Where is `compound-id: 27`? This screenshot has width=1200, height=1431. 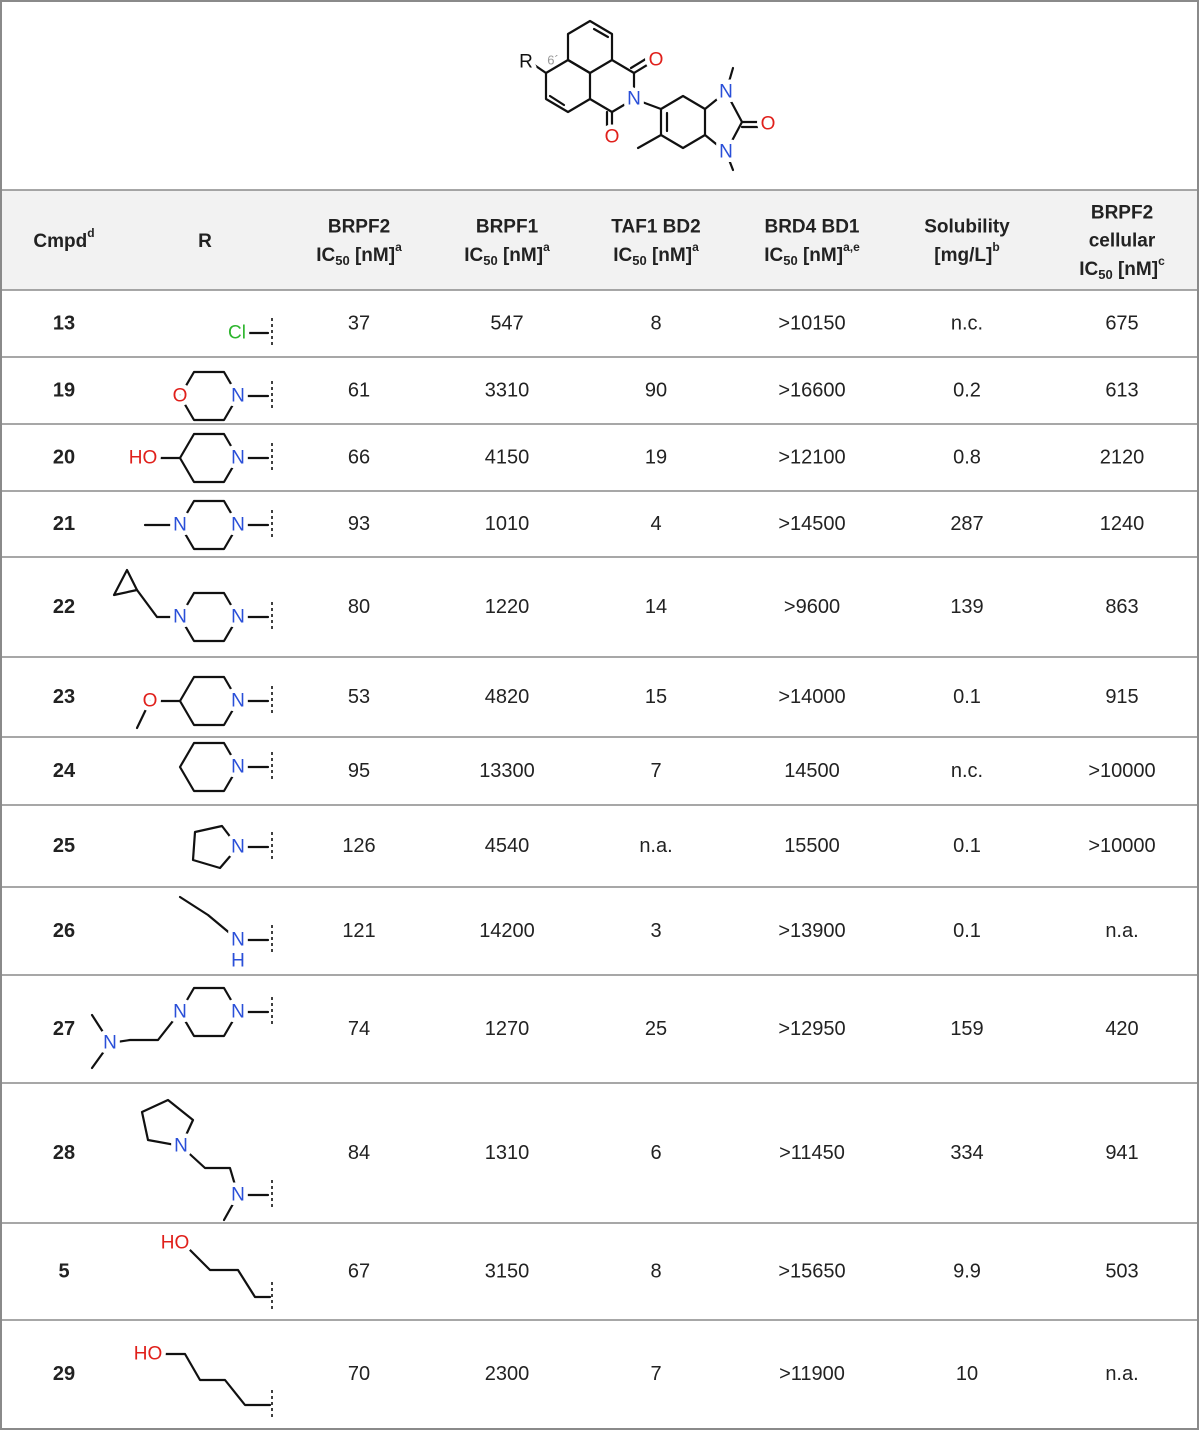
compound-id: 27 is located at coordinates (64, 1029).